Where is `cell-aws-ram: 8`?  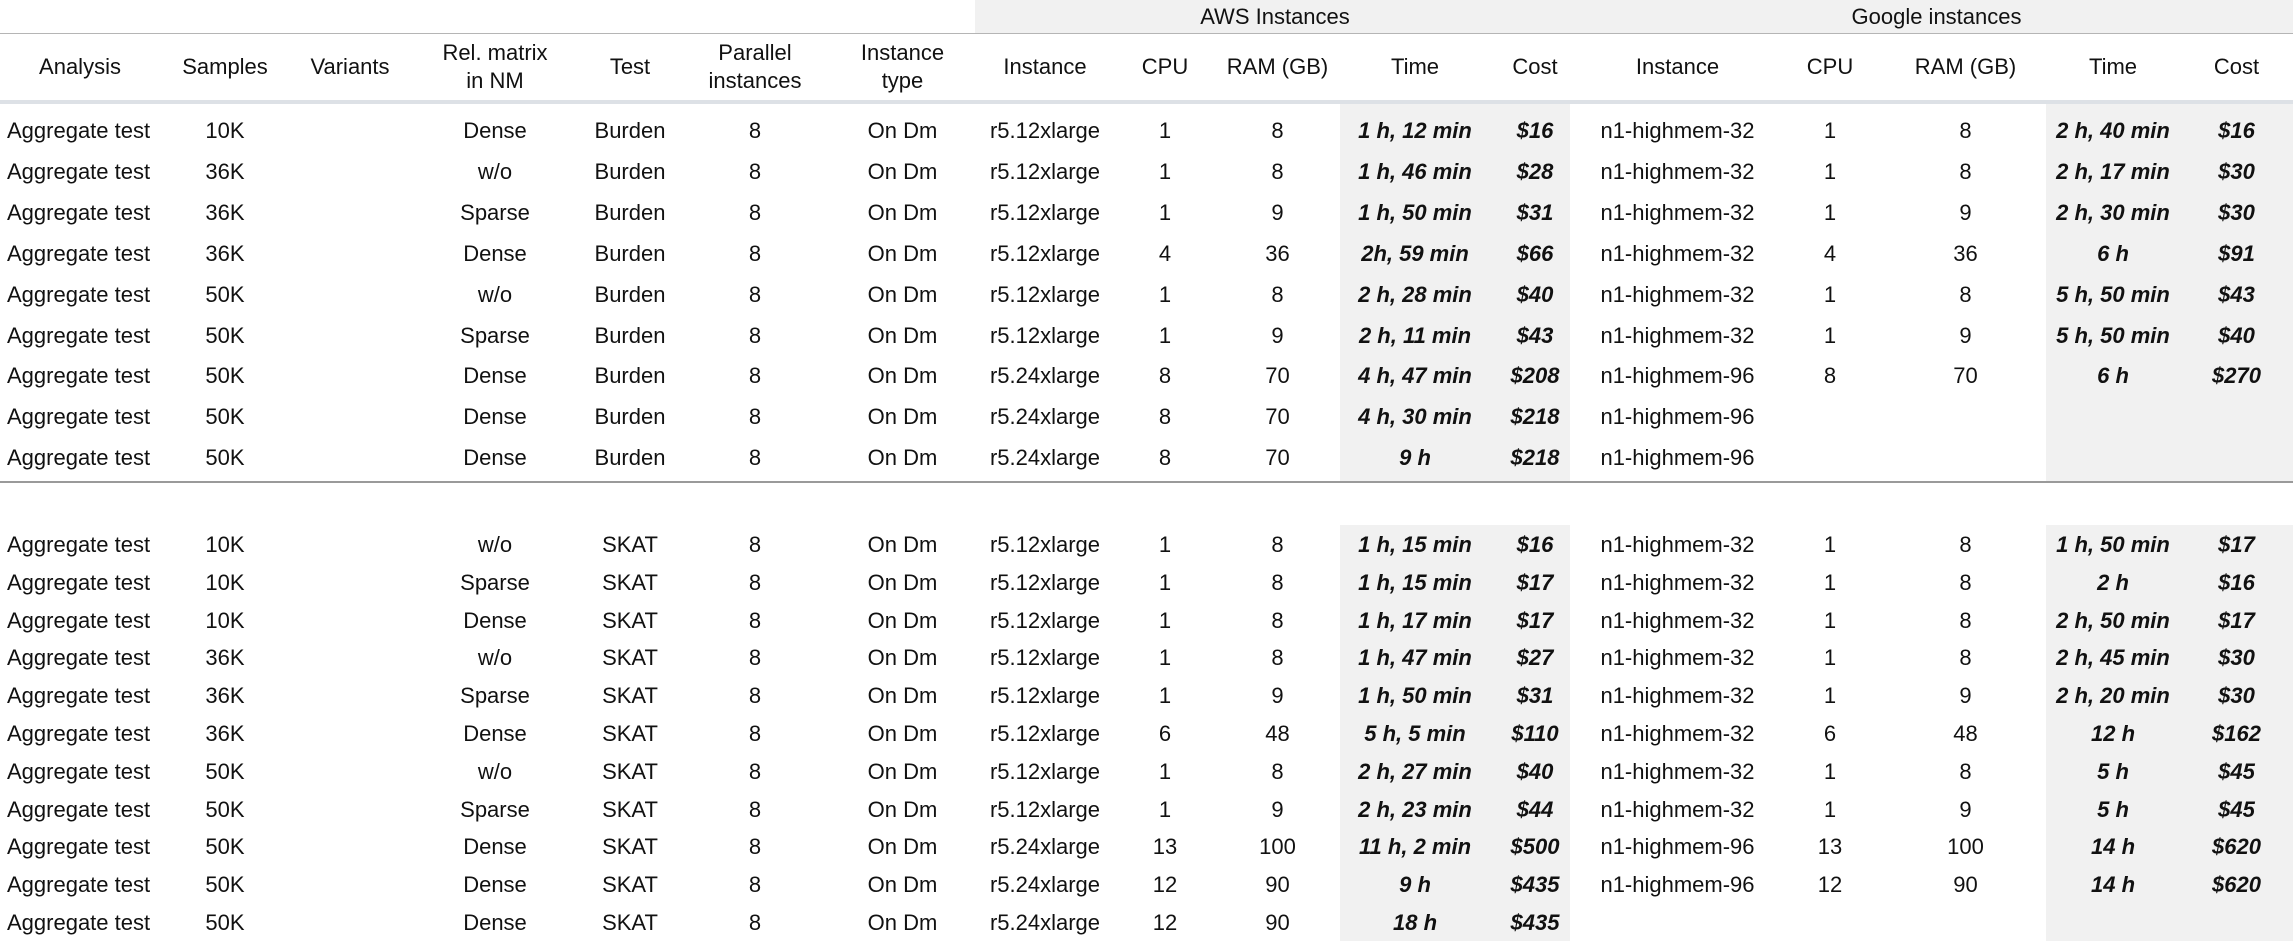
cell-aws-ram: 8 is located at coordinates (1277, 582).